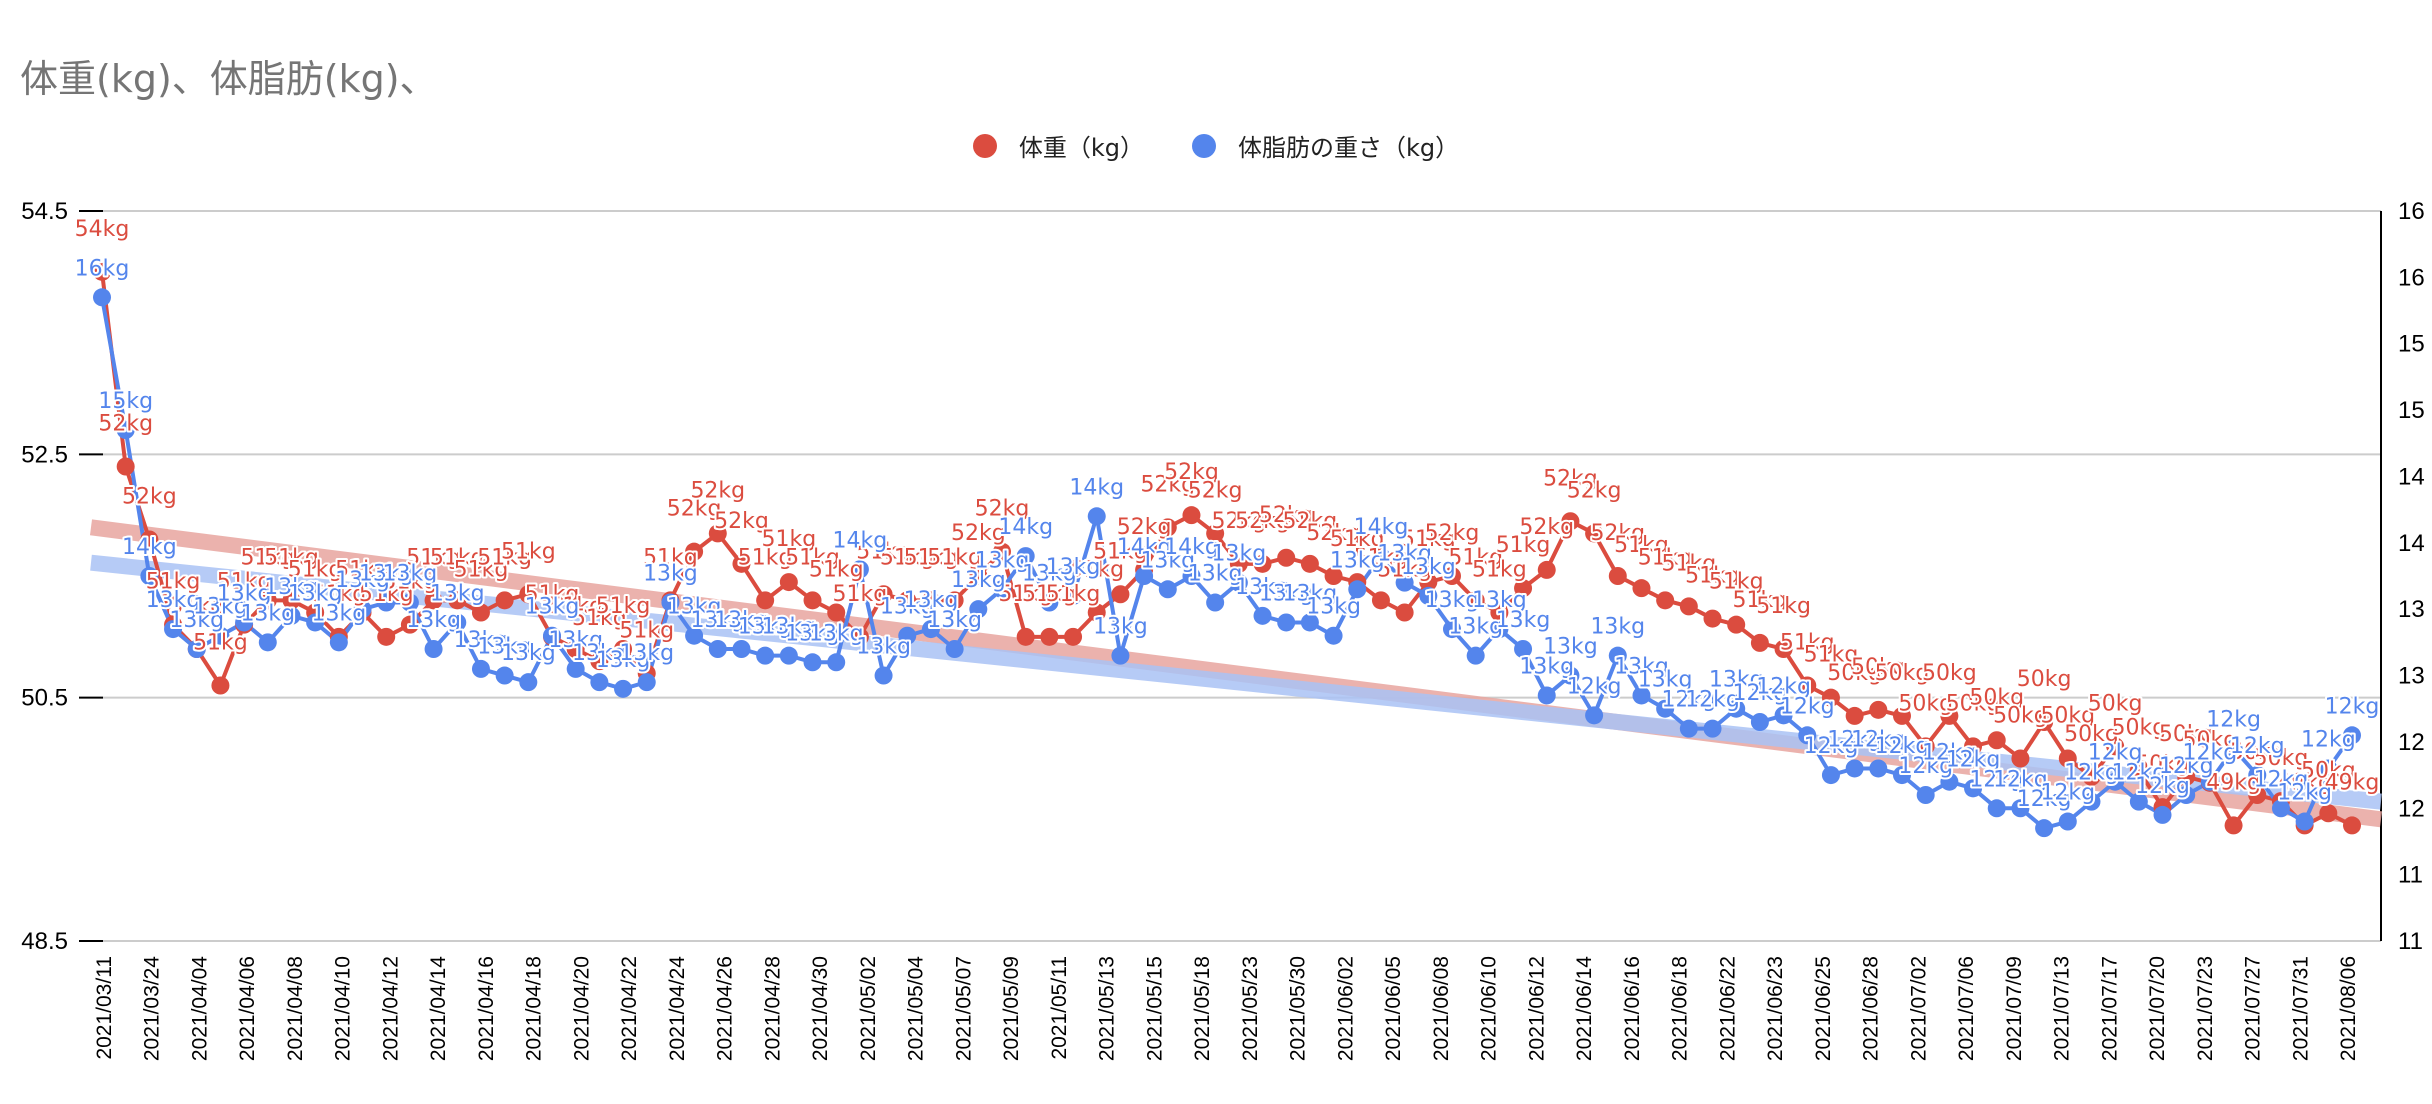 This screenshot has height=1104, width=2432. What do you see at coordinates (2411, 742) in the screenshot?
I see `y-right-tick-label: 12` at bounding box center [2411, 742].